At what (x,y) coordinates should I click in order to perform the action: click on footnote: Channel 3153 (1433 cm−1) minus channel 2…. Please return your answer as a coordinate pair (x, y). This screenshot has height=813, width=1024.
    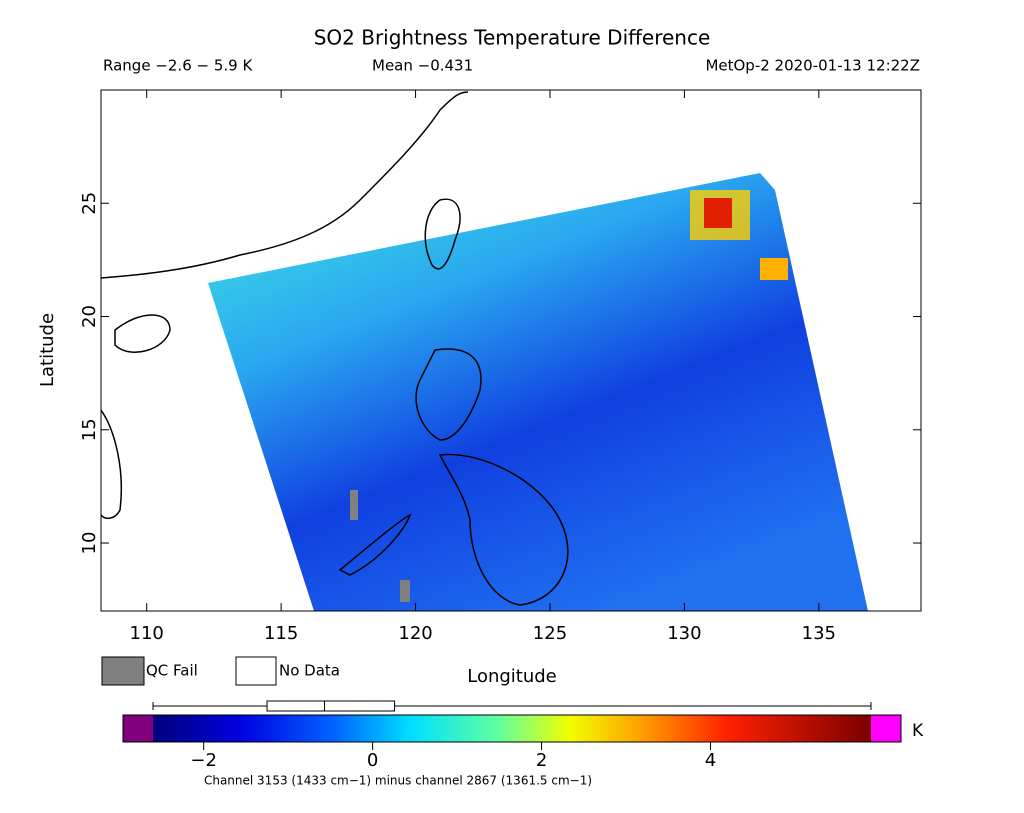
    Looking at the image, I should click on (398, 781).